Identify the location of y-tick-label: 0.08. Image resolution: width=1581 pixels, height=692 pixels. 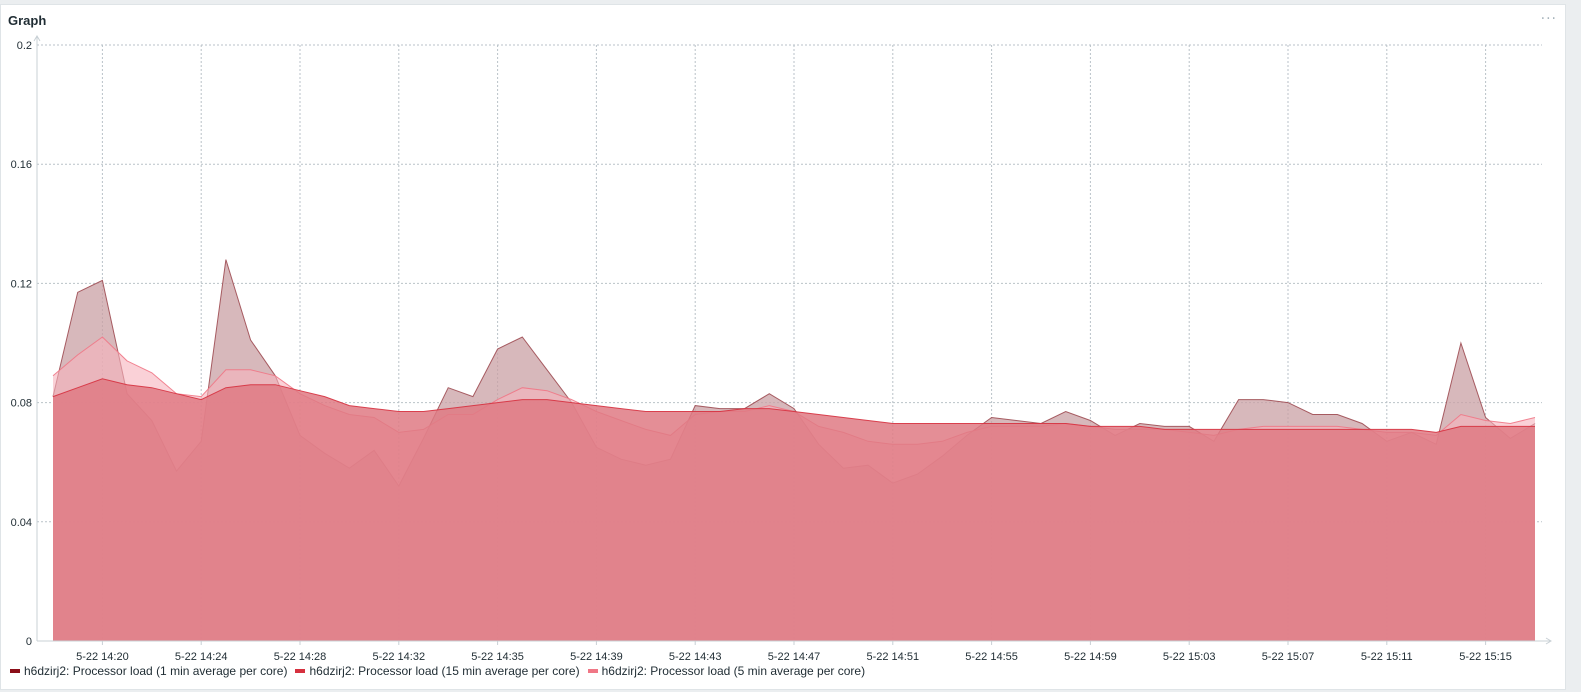
(21, 404).